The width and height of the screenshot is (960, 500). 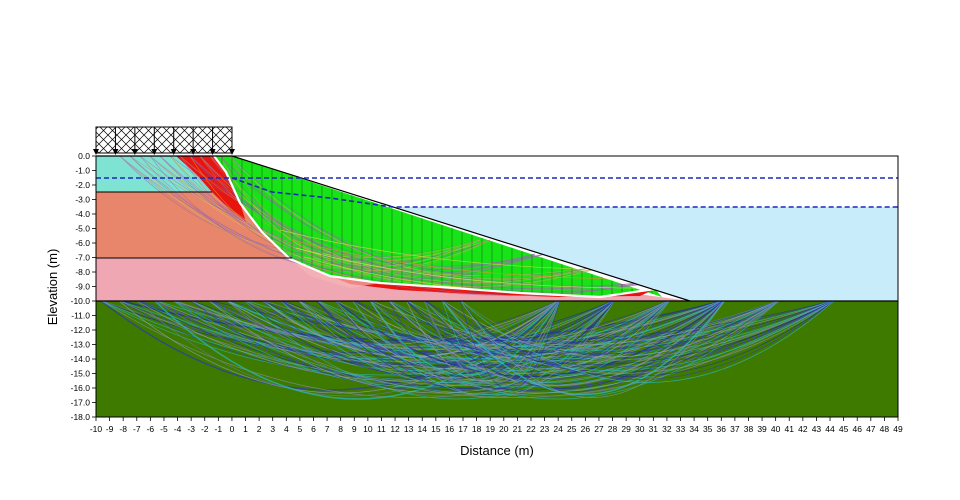 What do you see at coordinates (81, 403) in the screenshot?
I see `y-tick-label: -17.0` at bounding box center [81, 403].